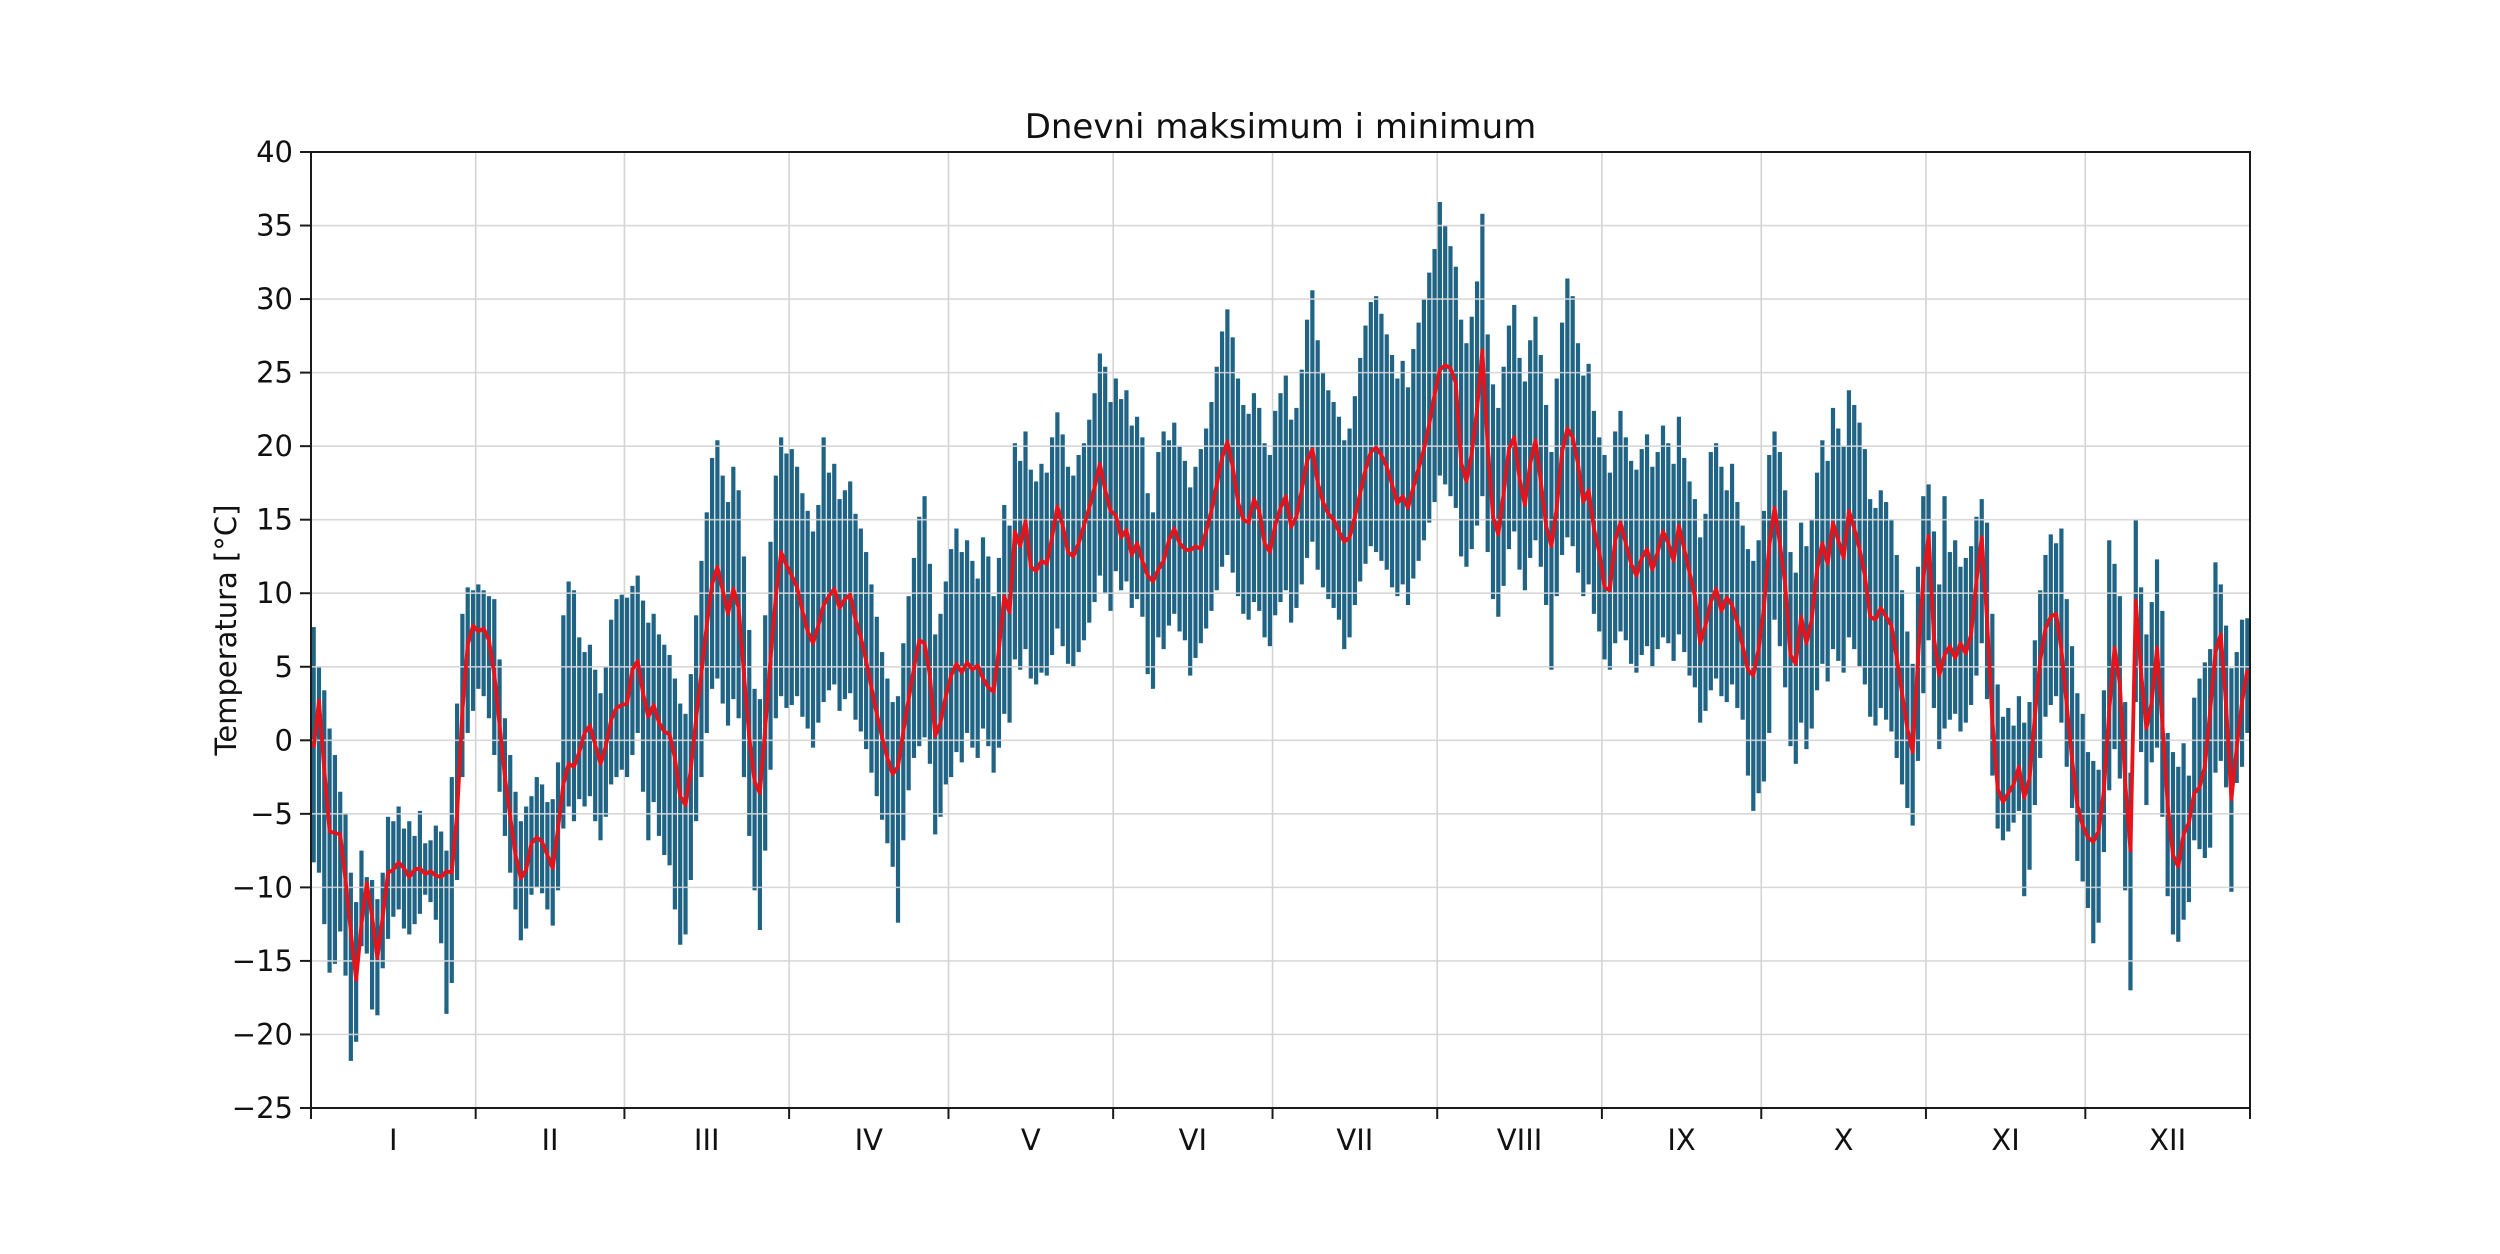 Image resolution: width=2500 pixels, height=1254 pixels. What do you see at coordinates (274, 299) in the screenshot?
I see `y-tick-label: 30` at bounding box center [274, 299].